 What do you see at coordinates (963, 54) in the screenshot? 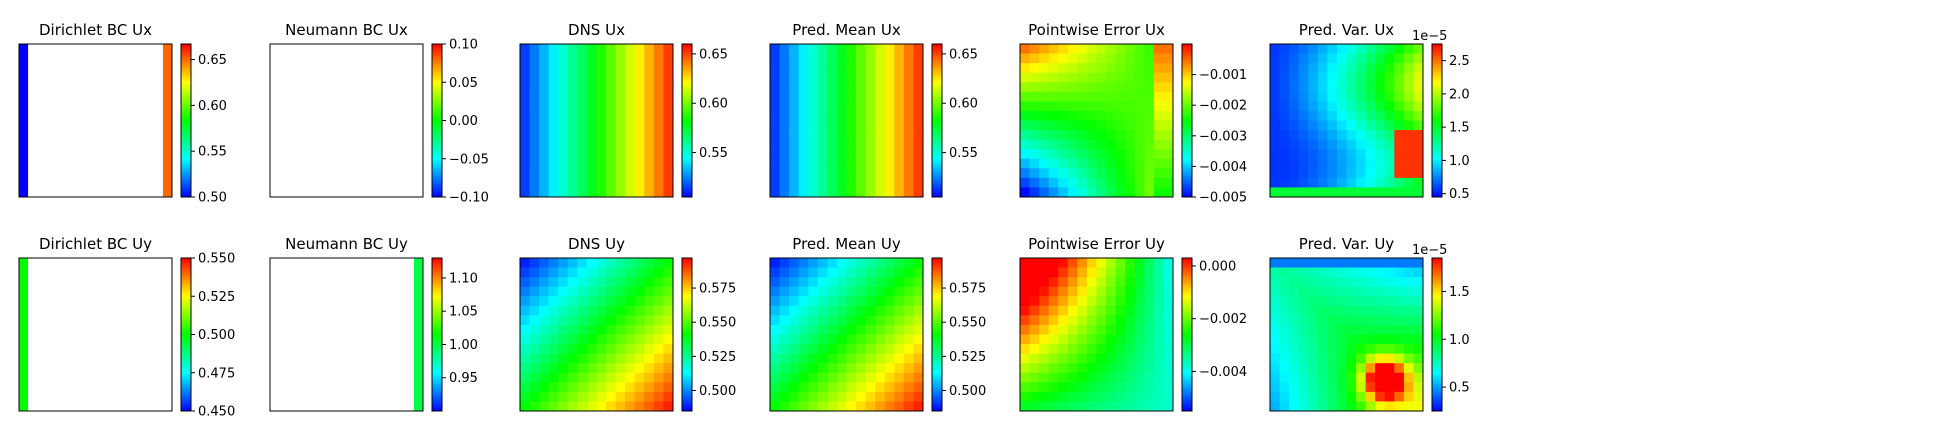
I see `colorbar-tick-label: 0.65` at bounding box center [963, 54].